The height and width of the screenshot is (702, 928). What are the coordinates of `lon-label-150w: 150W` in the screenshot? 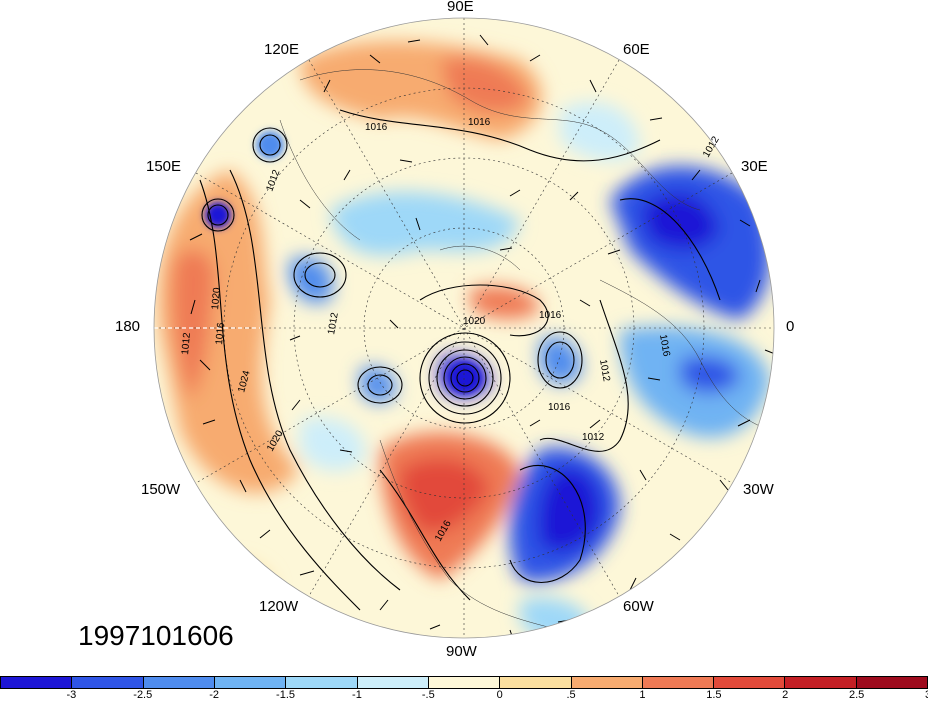 It's located at (161, 489).